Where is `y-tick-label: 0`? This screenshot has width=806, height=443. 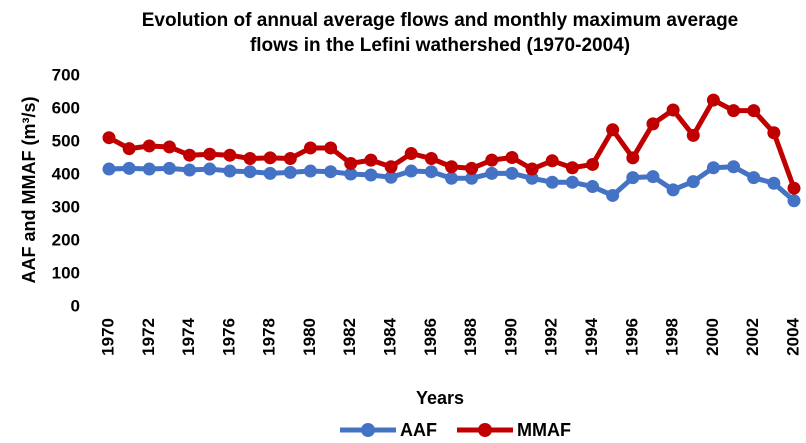 y-tick-label: 0 is located at coordinates (75, 305).